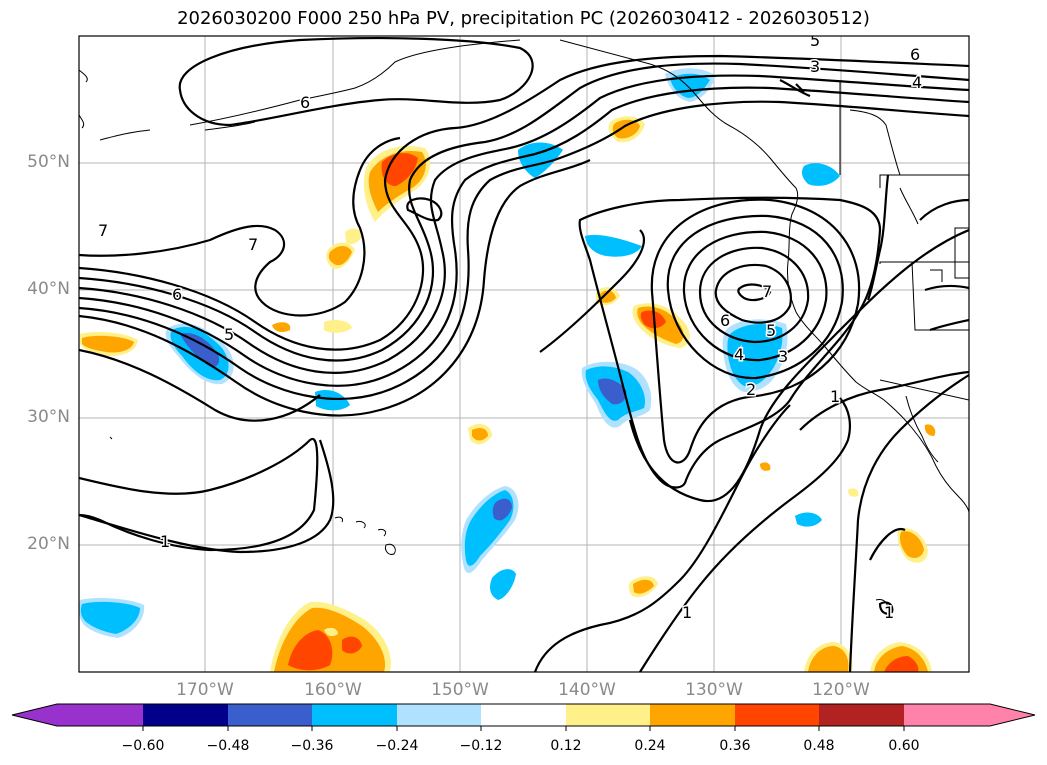 Image resolution: width=1047 pixels, height=765 pixels. What do you see at coordinates (48, 544) in the screenshot?
I see `lat-label: 20°N` at bounding box center [48, 544].